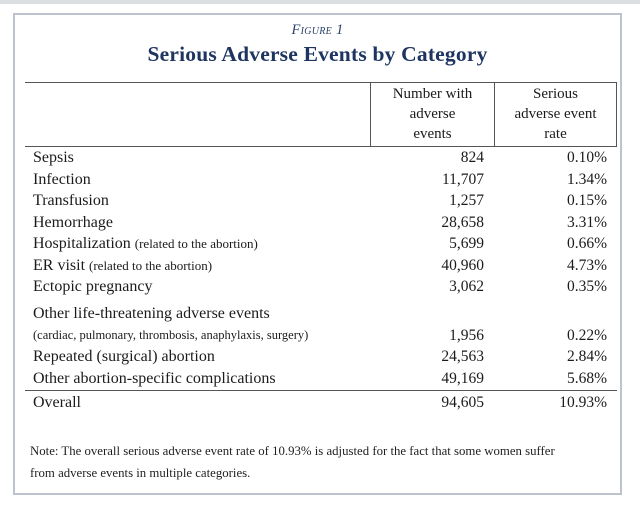 Image resolution: width=640 pixels, height=517 pixels. What do you see at coordinates (555, 94) in the screenshot?
I see `header-line: Serious` at bounding box center [555, 94].